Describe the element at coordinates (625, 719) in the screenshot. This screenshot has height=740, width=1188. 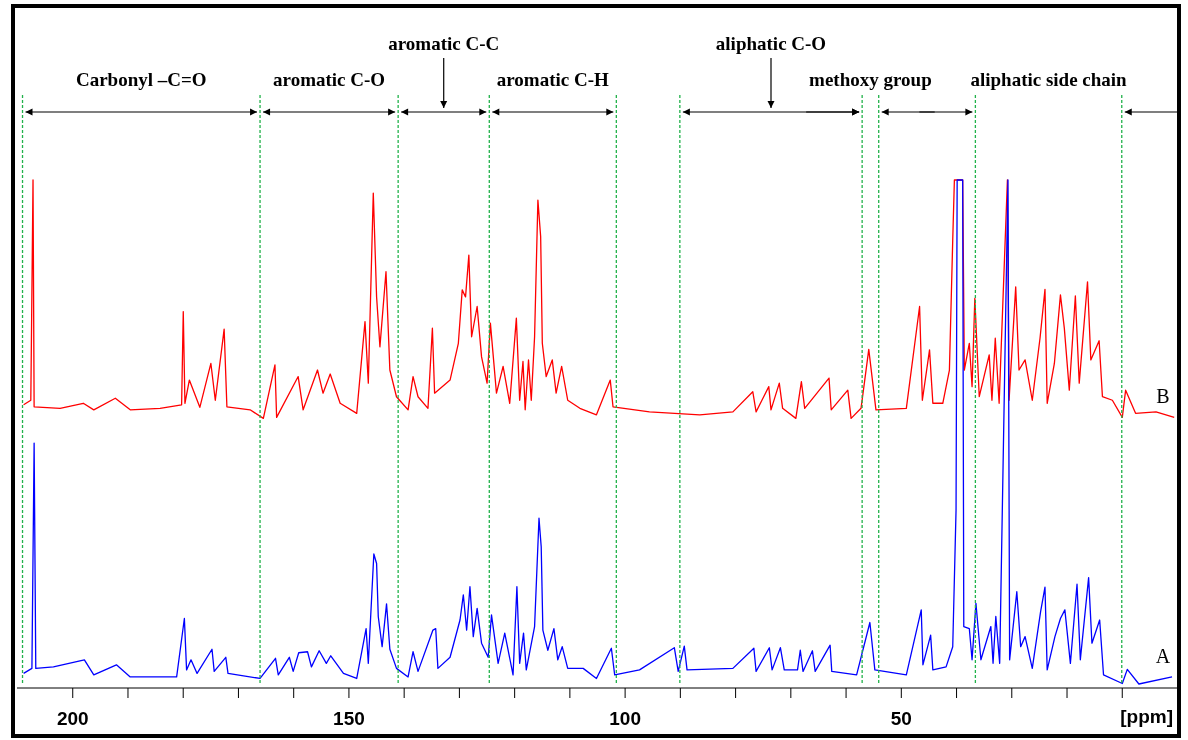
I see `x-tick-label: 100` at that location.